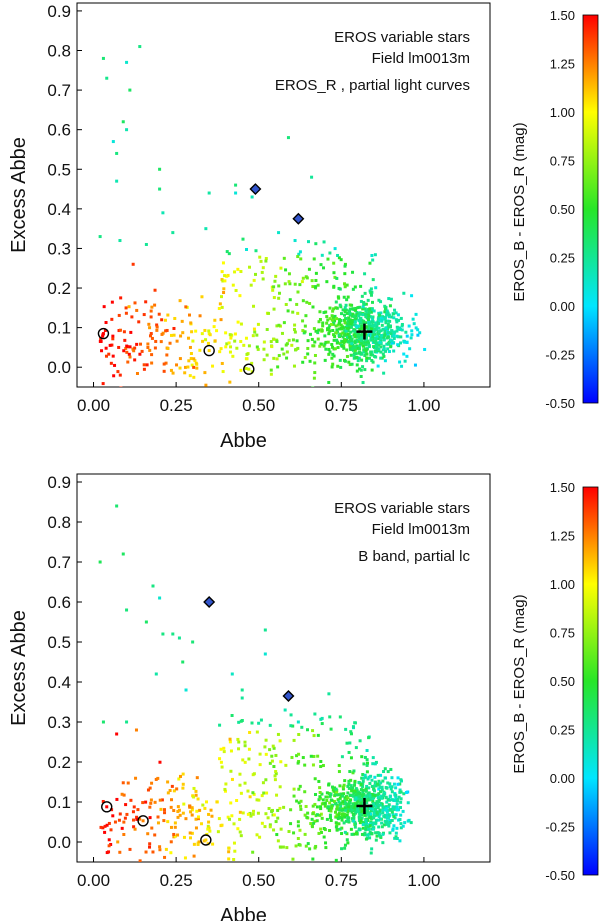 Image resolution: width=600 pixels, height=921 pixels. What do you see at coordinates (562, 306) in the screenshot?
I see `colorbar-tick-label: 0.00` at bounding box center [562, 306].